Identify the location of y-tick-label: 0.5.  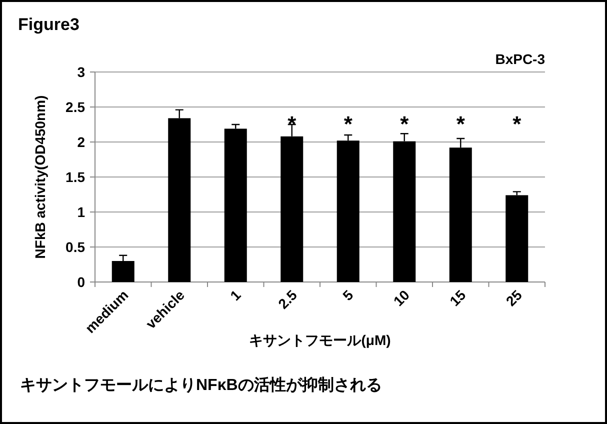
(76, 247).